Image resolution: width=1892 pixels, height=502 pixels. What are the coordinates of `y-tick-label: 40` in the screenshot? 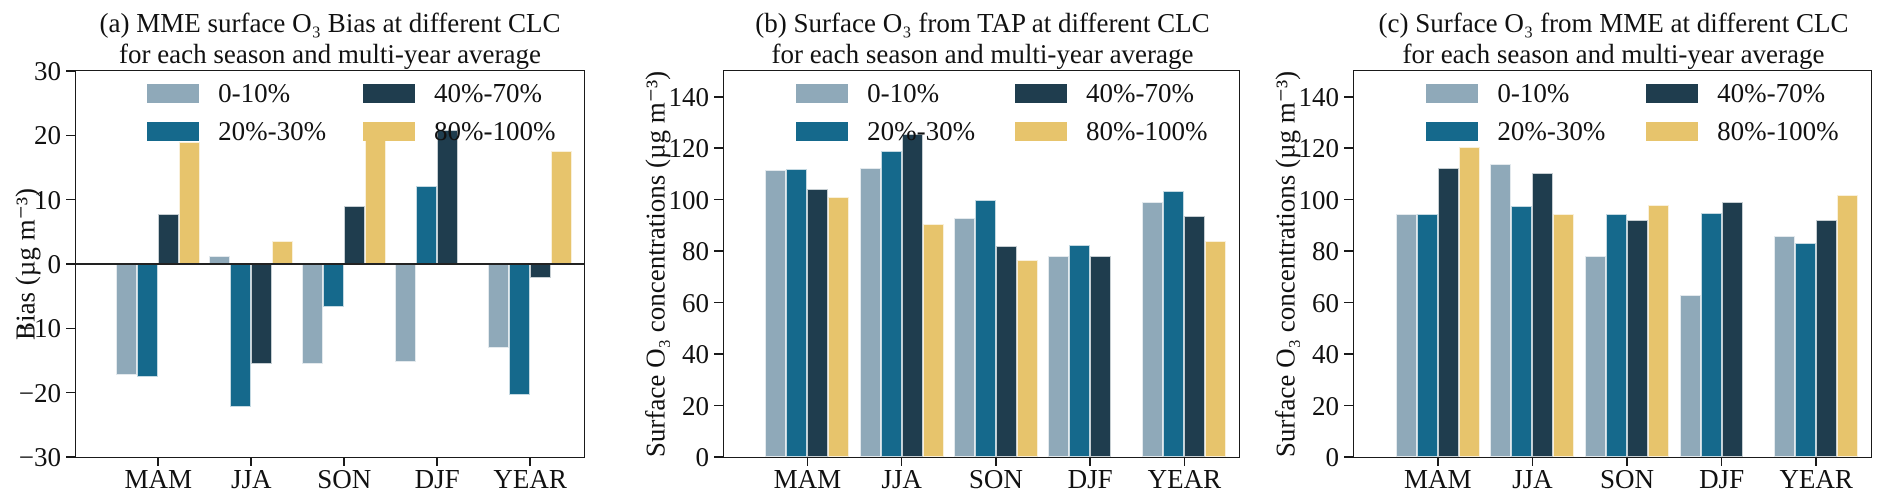 It's located at (695, 354).